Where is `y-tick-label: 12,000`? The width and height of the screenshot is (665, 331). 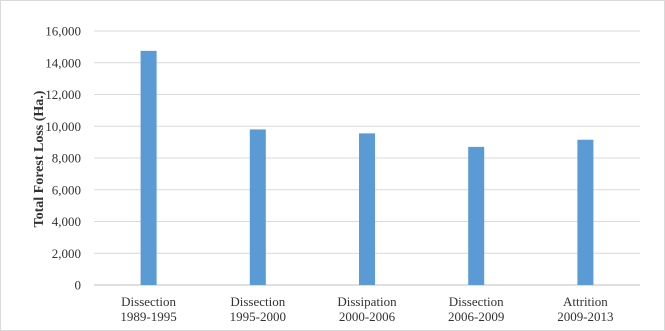 y-tick-label: 12,000 is located at coordinates (63, 94).